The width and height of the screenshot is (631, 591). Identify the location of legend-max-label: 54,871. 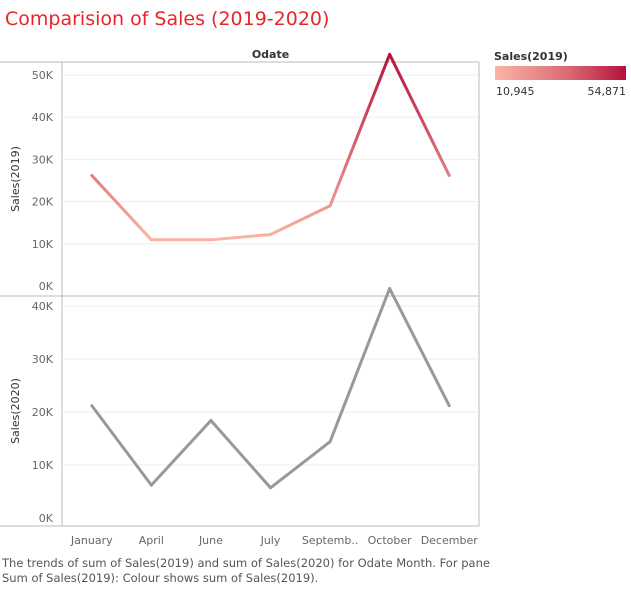
(607, 91).